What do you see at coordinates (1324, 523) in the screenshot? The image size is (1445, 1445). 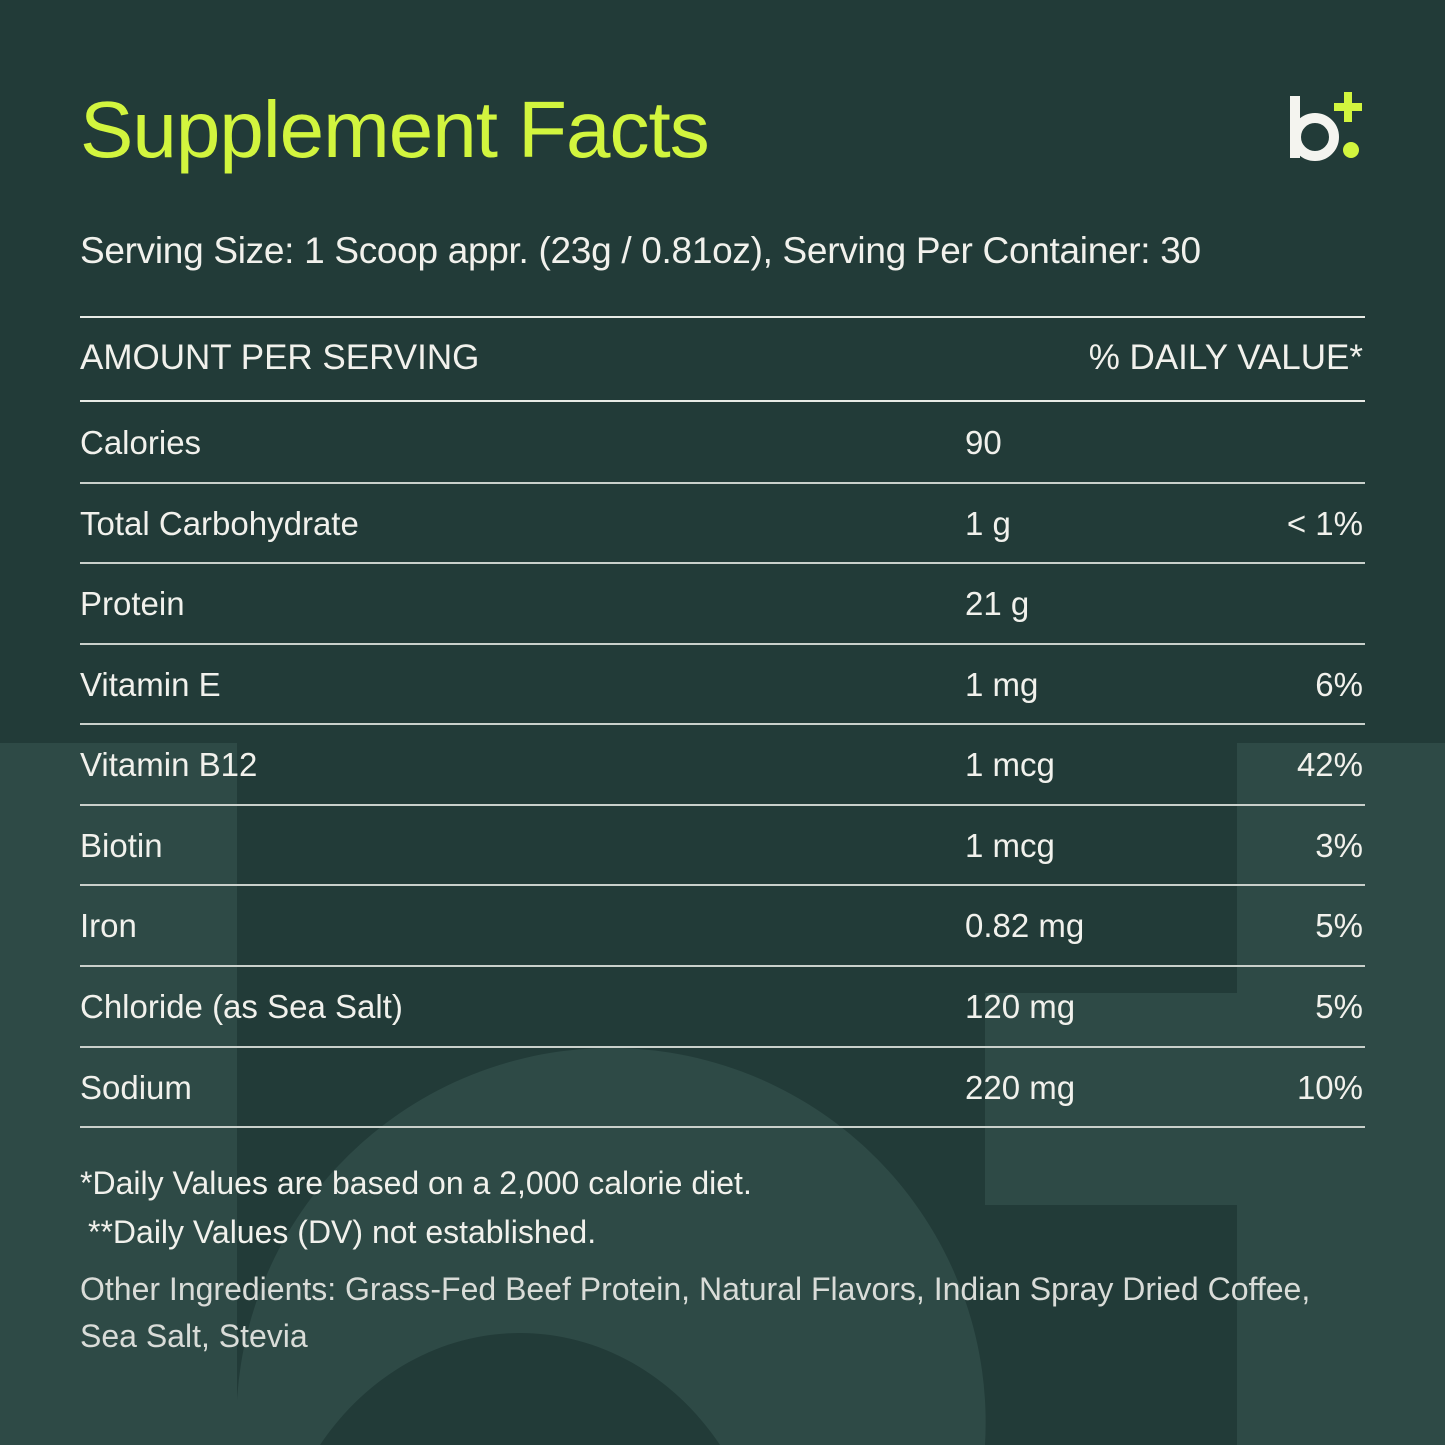 I see `nutrient-dv: < 1%` at bounding box center [1324, 523].